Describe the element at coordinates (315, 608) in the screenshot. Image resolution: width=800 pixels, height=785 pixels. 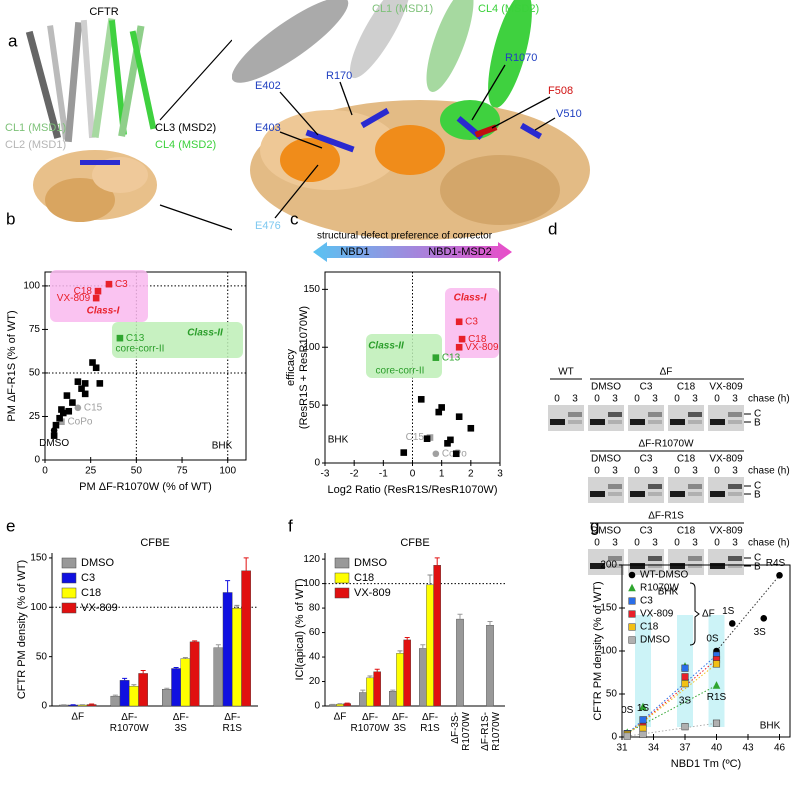
I see `y-tick-label: 80` at that location.